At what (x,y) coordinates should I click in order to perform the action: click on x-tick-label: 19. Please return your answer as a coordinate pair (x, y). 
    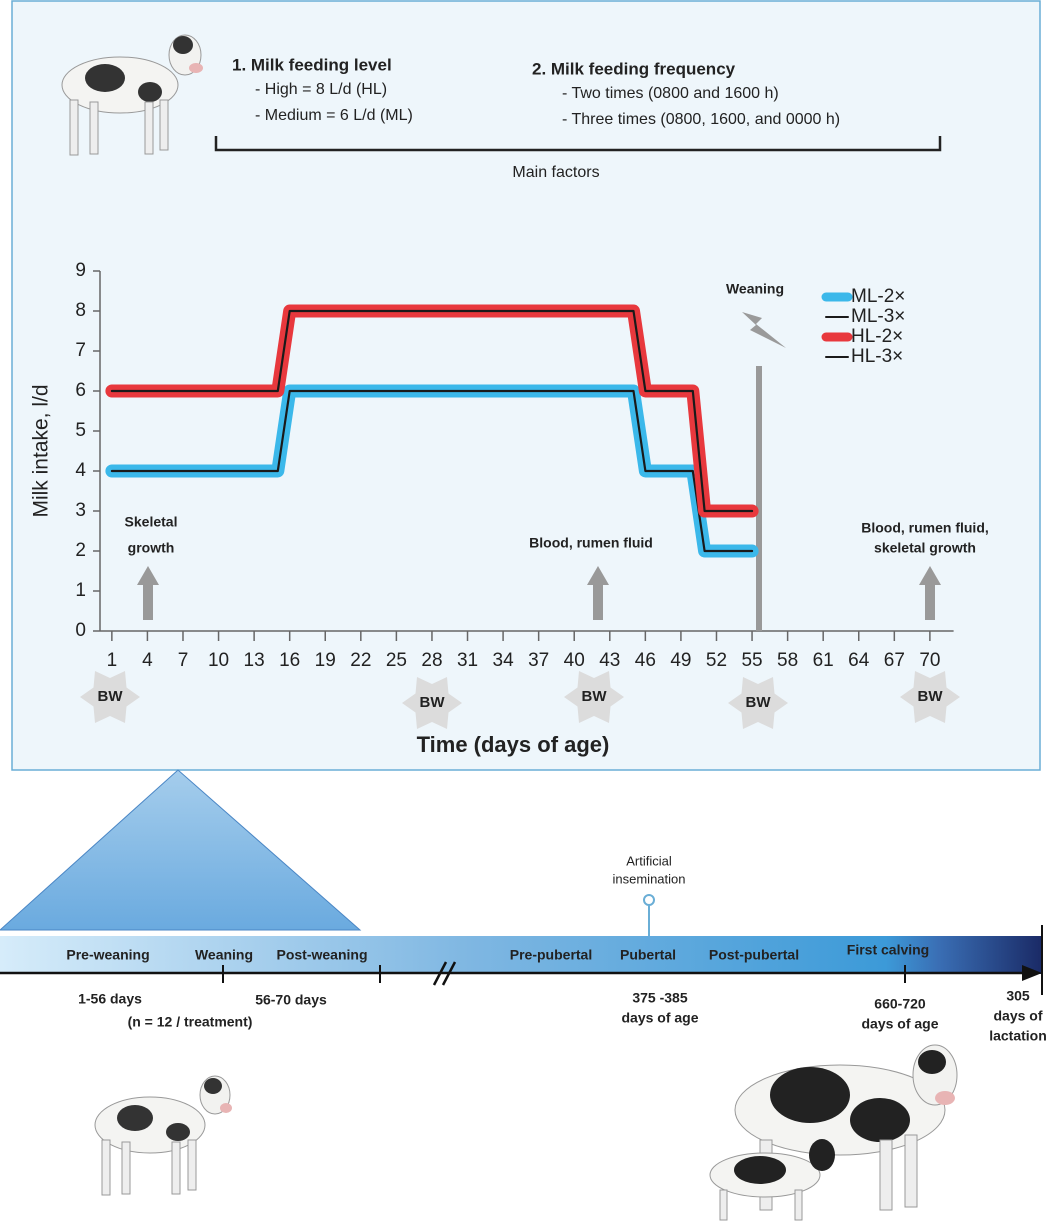
    Looking at the image, I should click on (325, 660).